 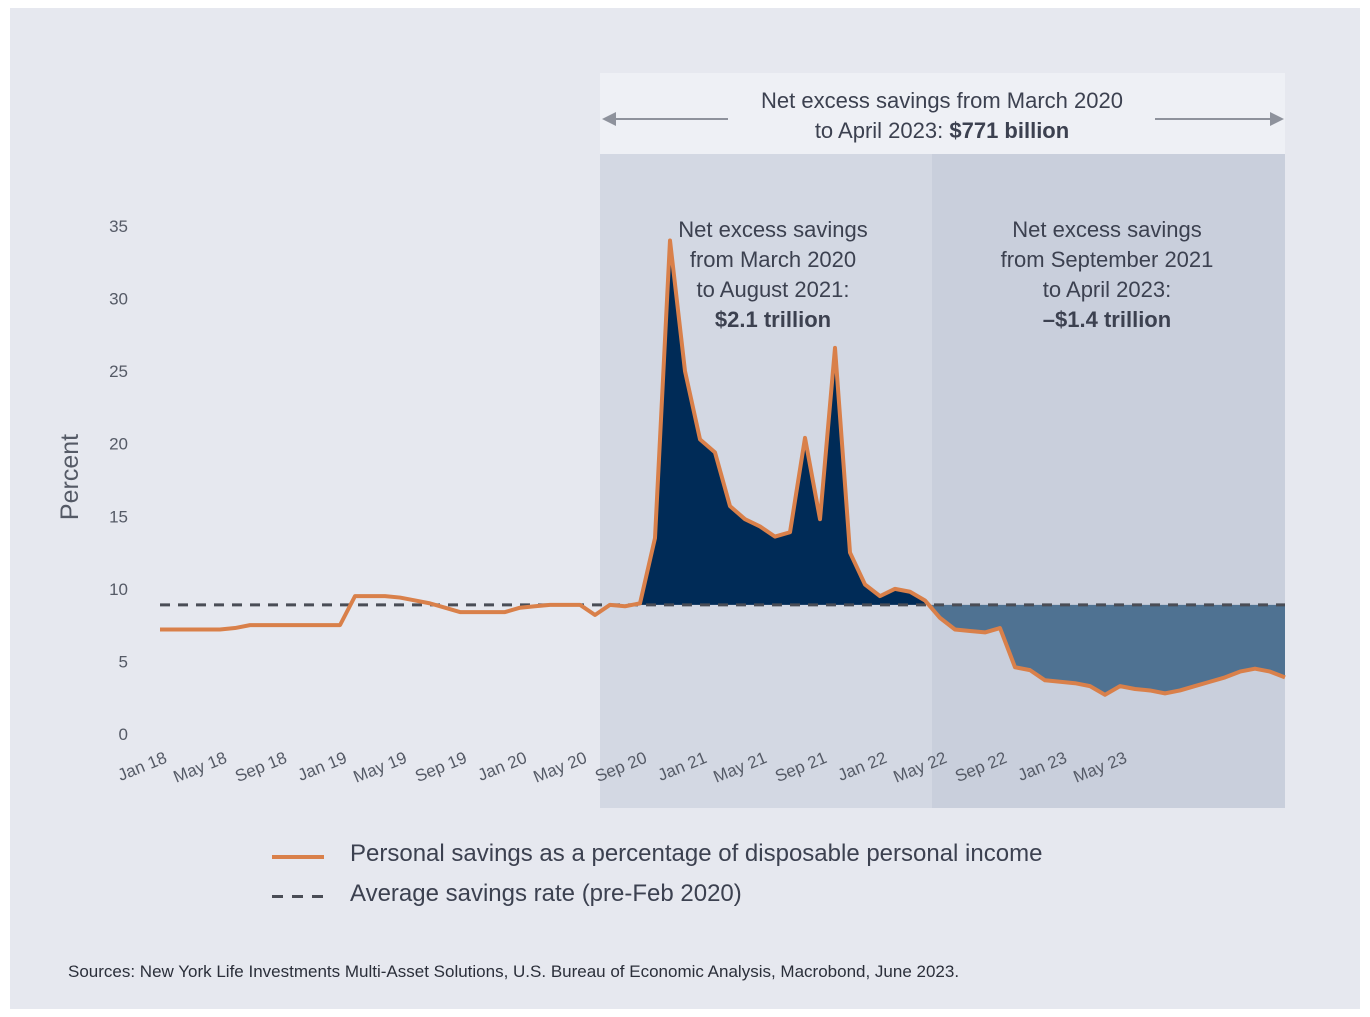 What do you see at coordinates (118, 589) in the screenshot?
I see `y-tick-label: 10` at bounding box center [118, 589].